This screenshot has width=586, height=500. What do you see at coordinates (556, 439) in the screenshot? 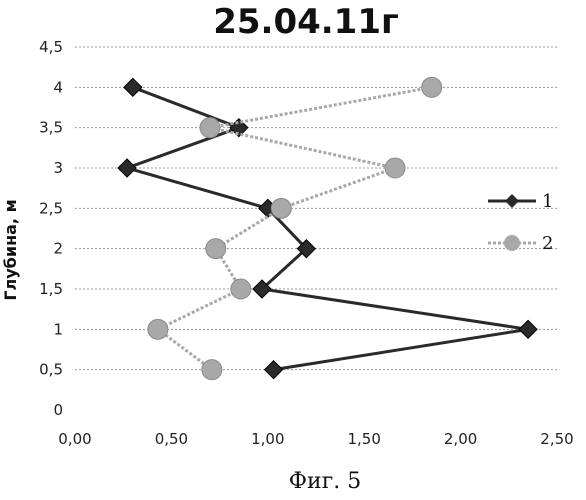
I see `x-tick-label: 2,50` at bounding box center [556, 439].